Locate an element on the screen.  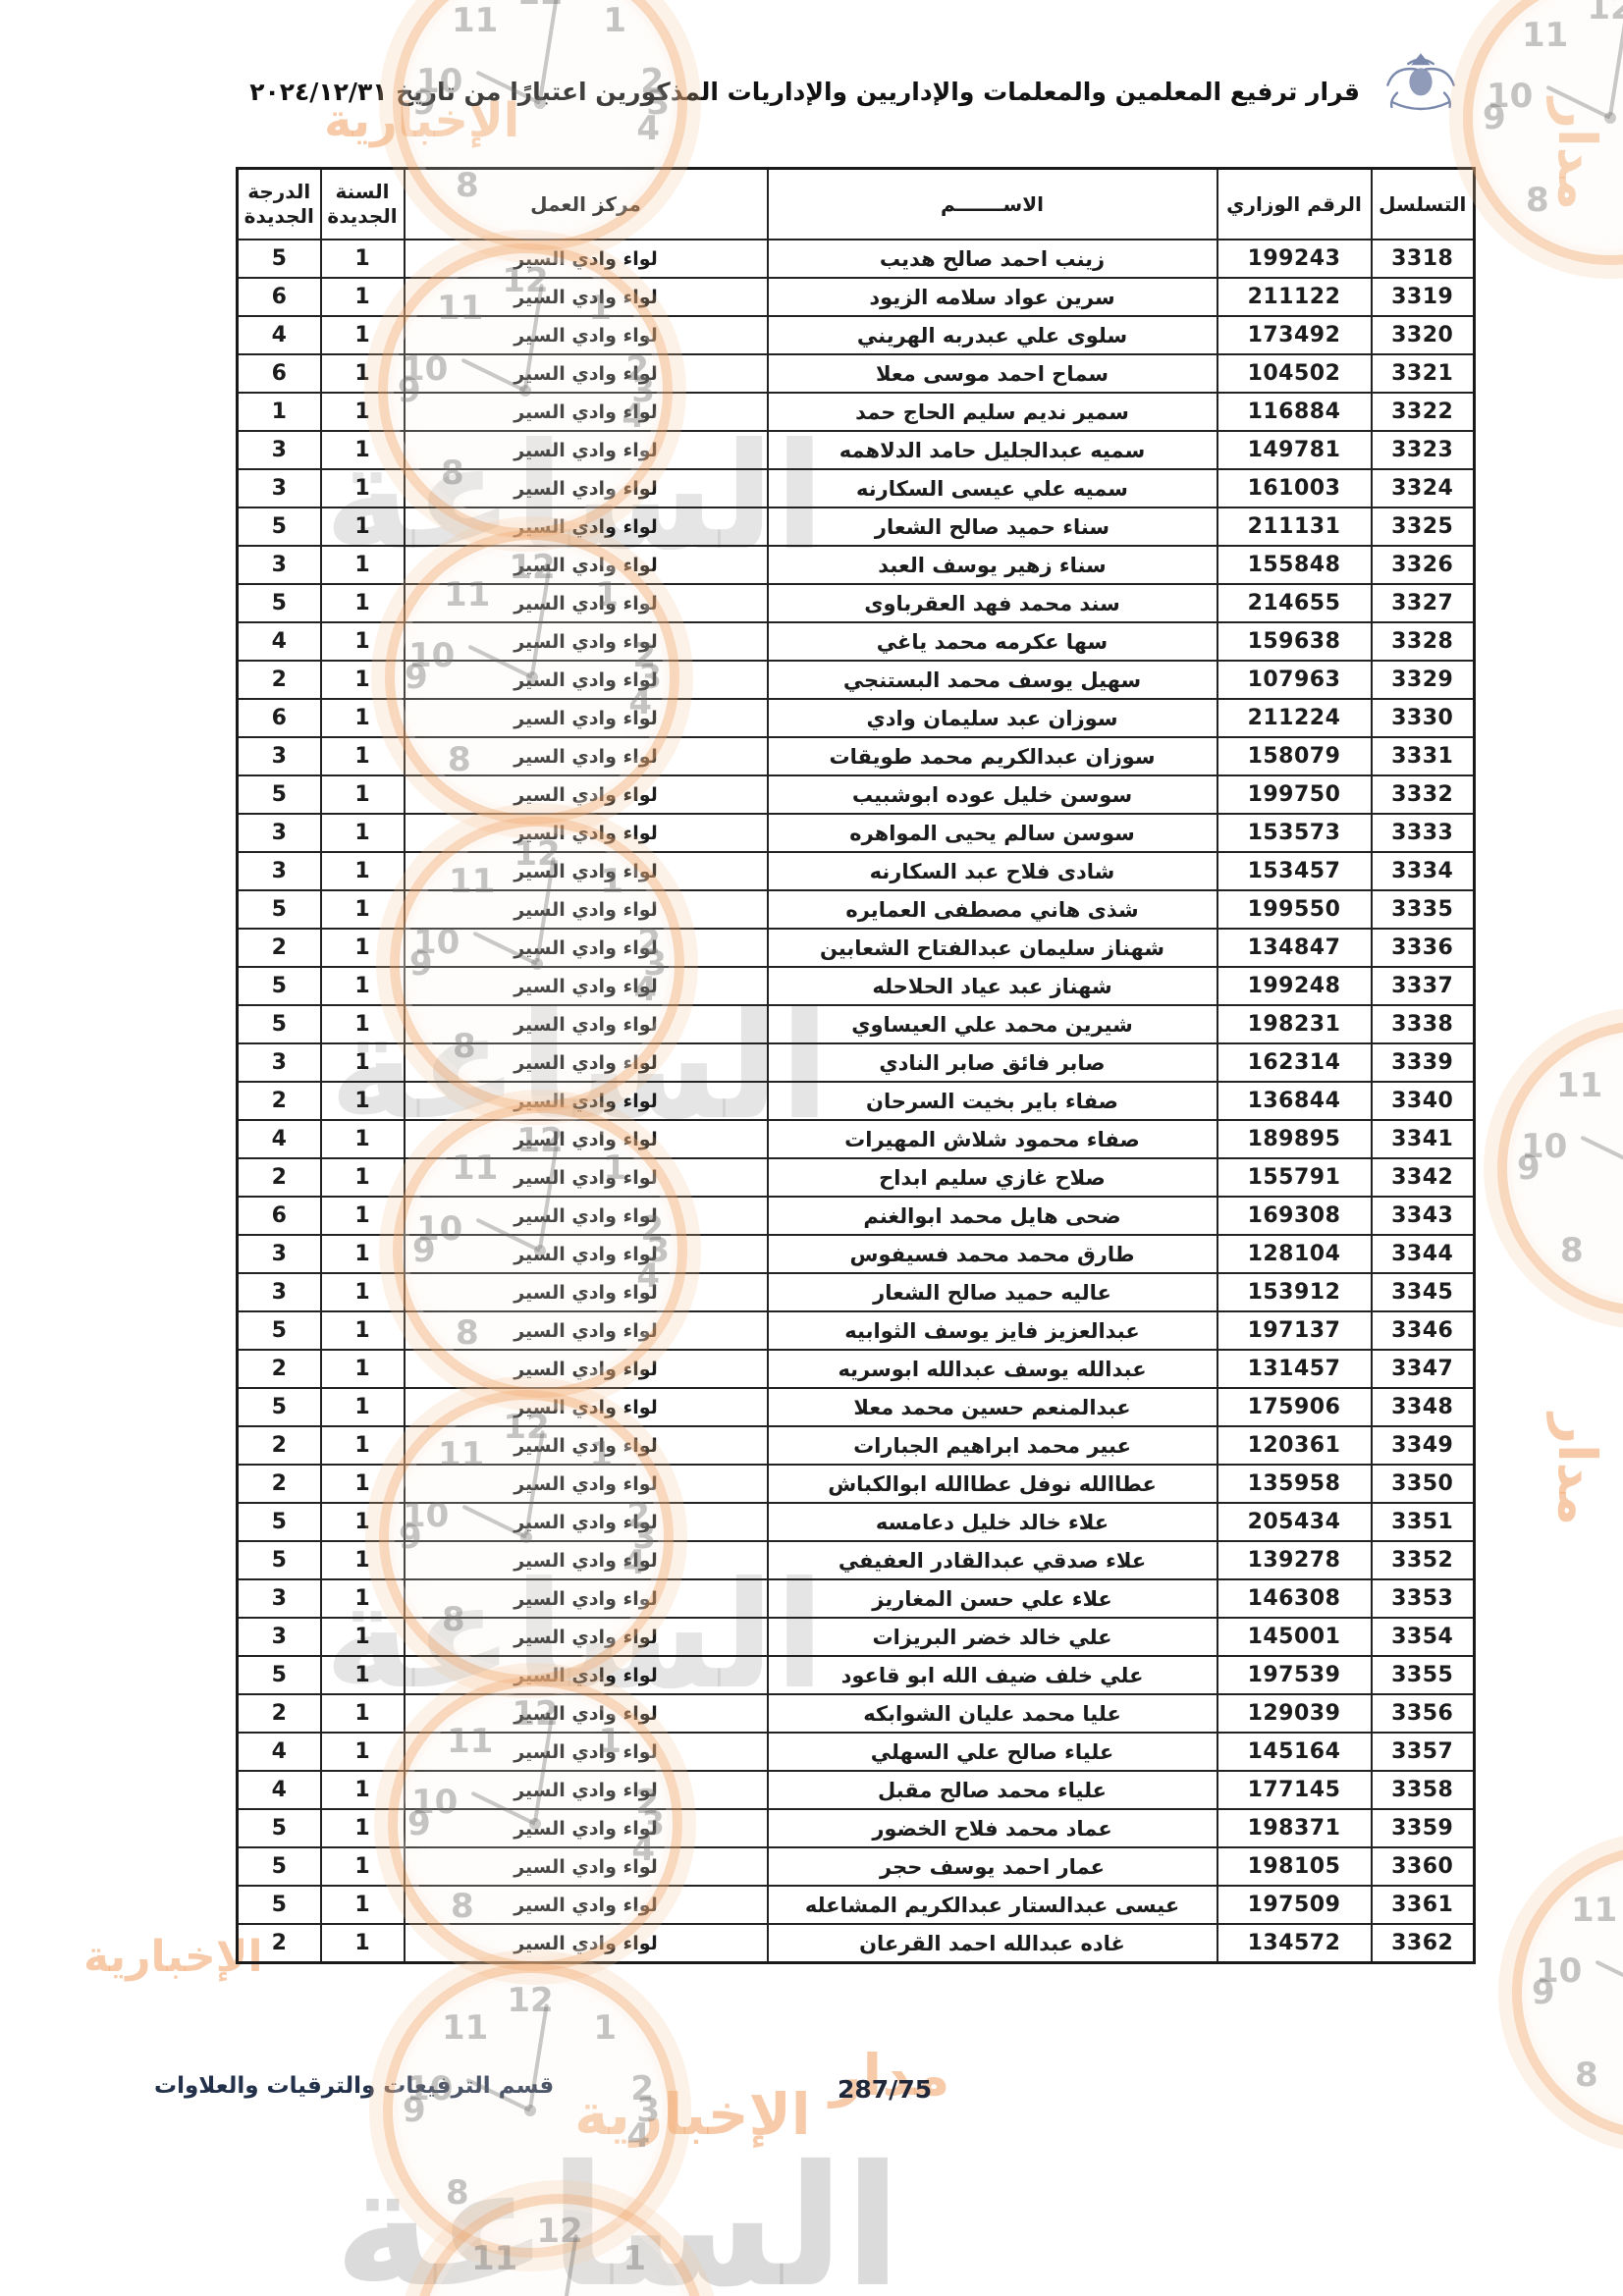
cell-name: سلوى علي عبدربه الهريني is located at coordinates (992, 335).